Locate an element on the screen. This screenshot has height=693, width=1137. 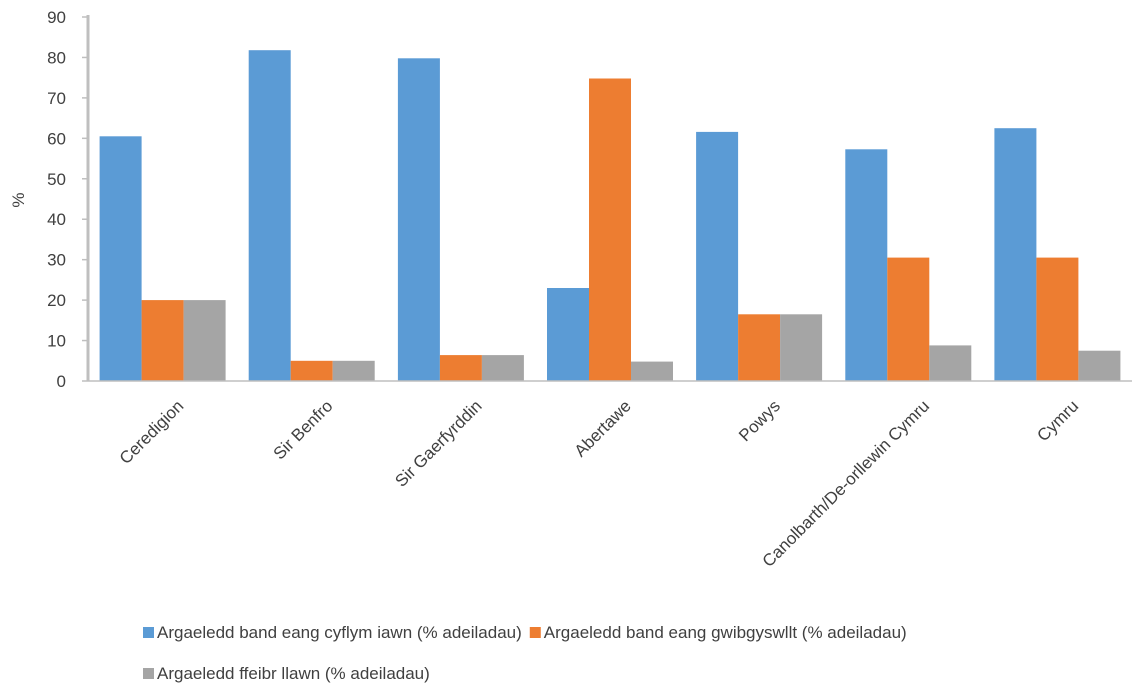
x-tick-label: Powys is located at coordinates (759, 420).